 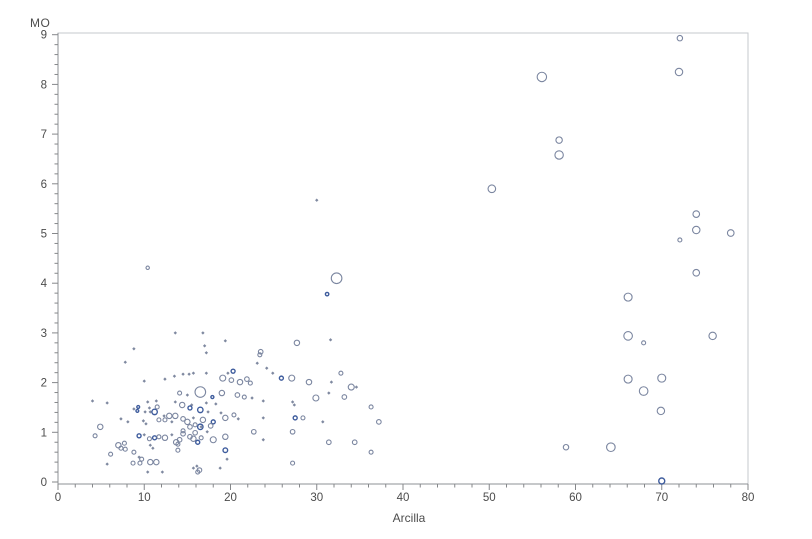 I want to click on y-tick-label: 5, so click(x=44, y=235).